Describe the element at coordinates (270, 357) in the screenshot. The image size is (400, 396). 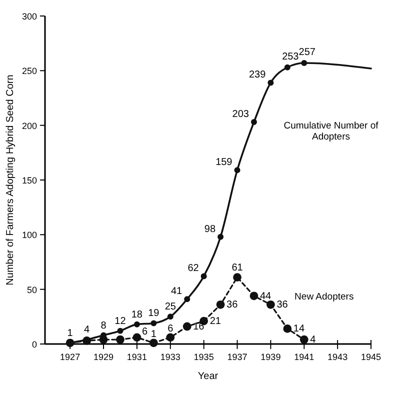
I see `x-tick-label: 1939` at that location.